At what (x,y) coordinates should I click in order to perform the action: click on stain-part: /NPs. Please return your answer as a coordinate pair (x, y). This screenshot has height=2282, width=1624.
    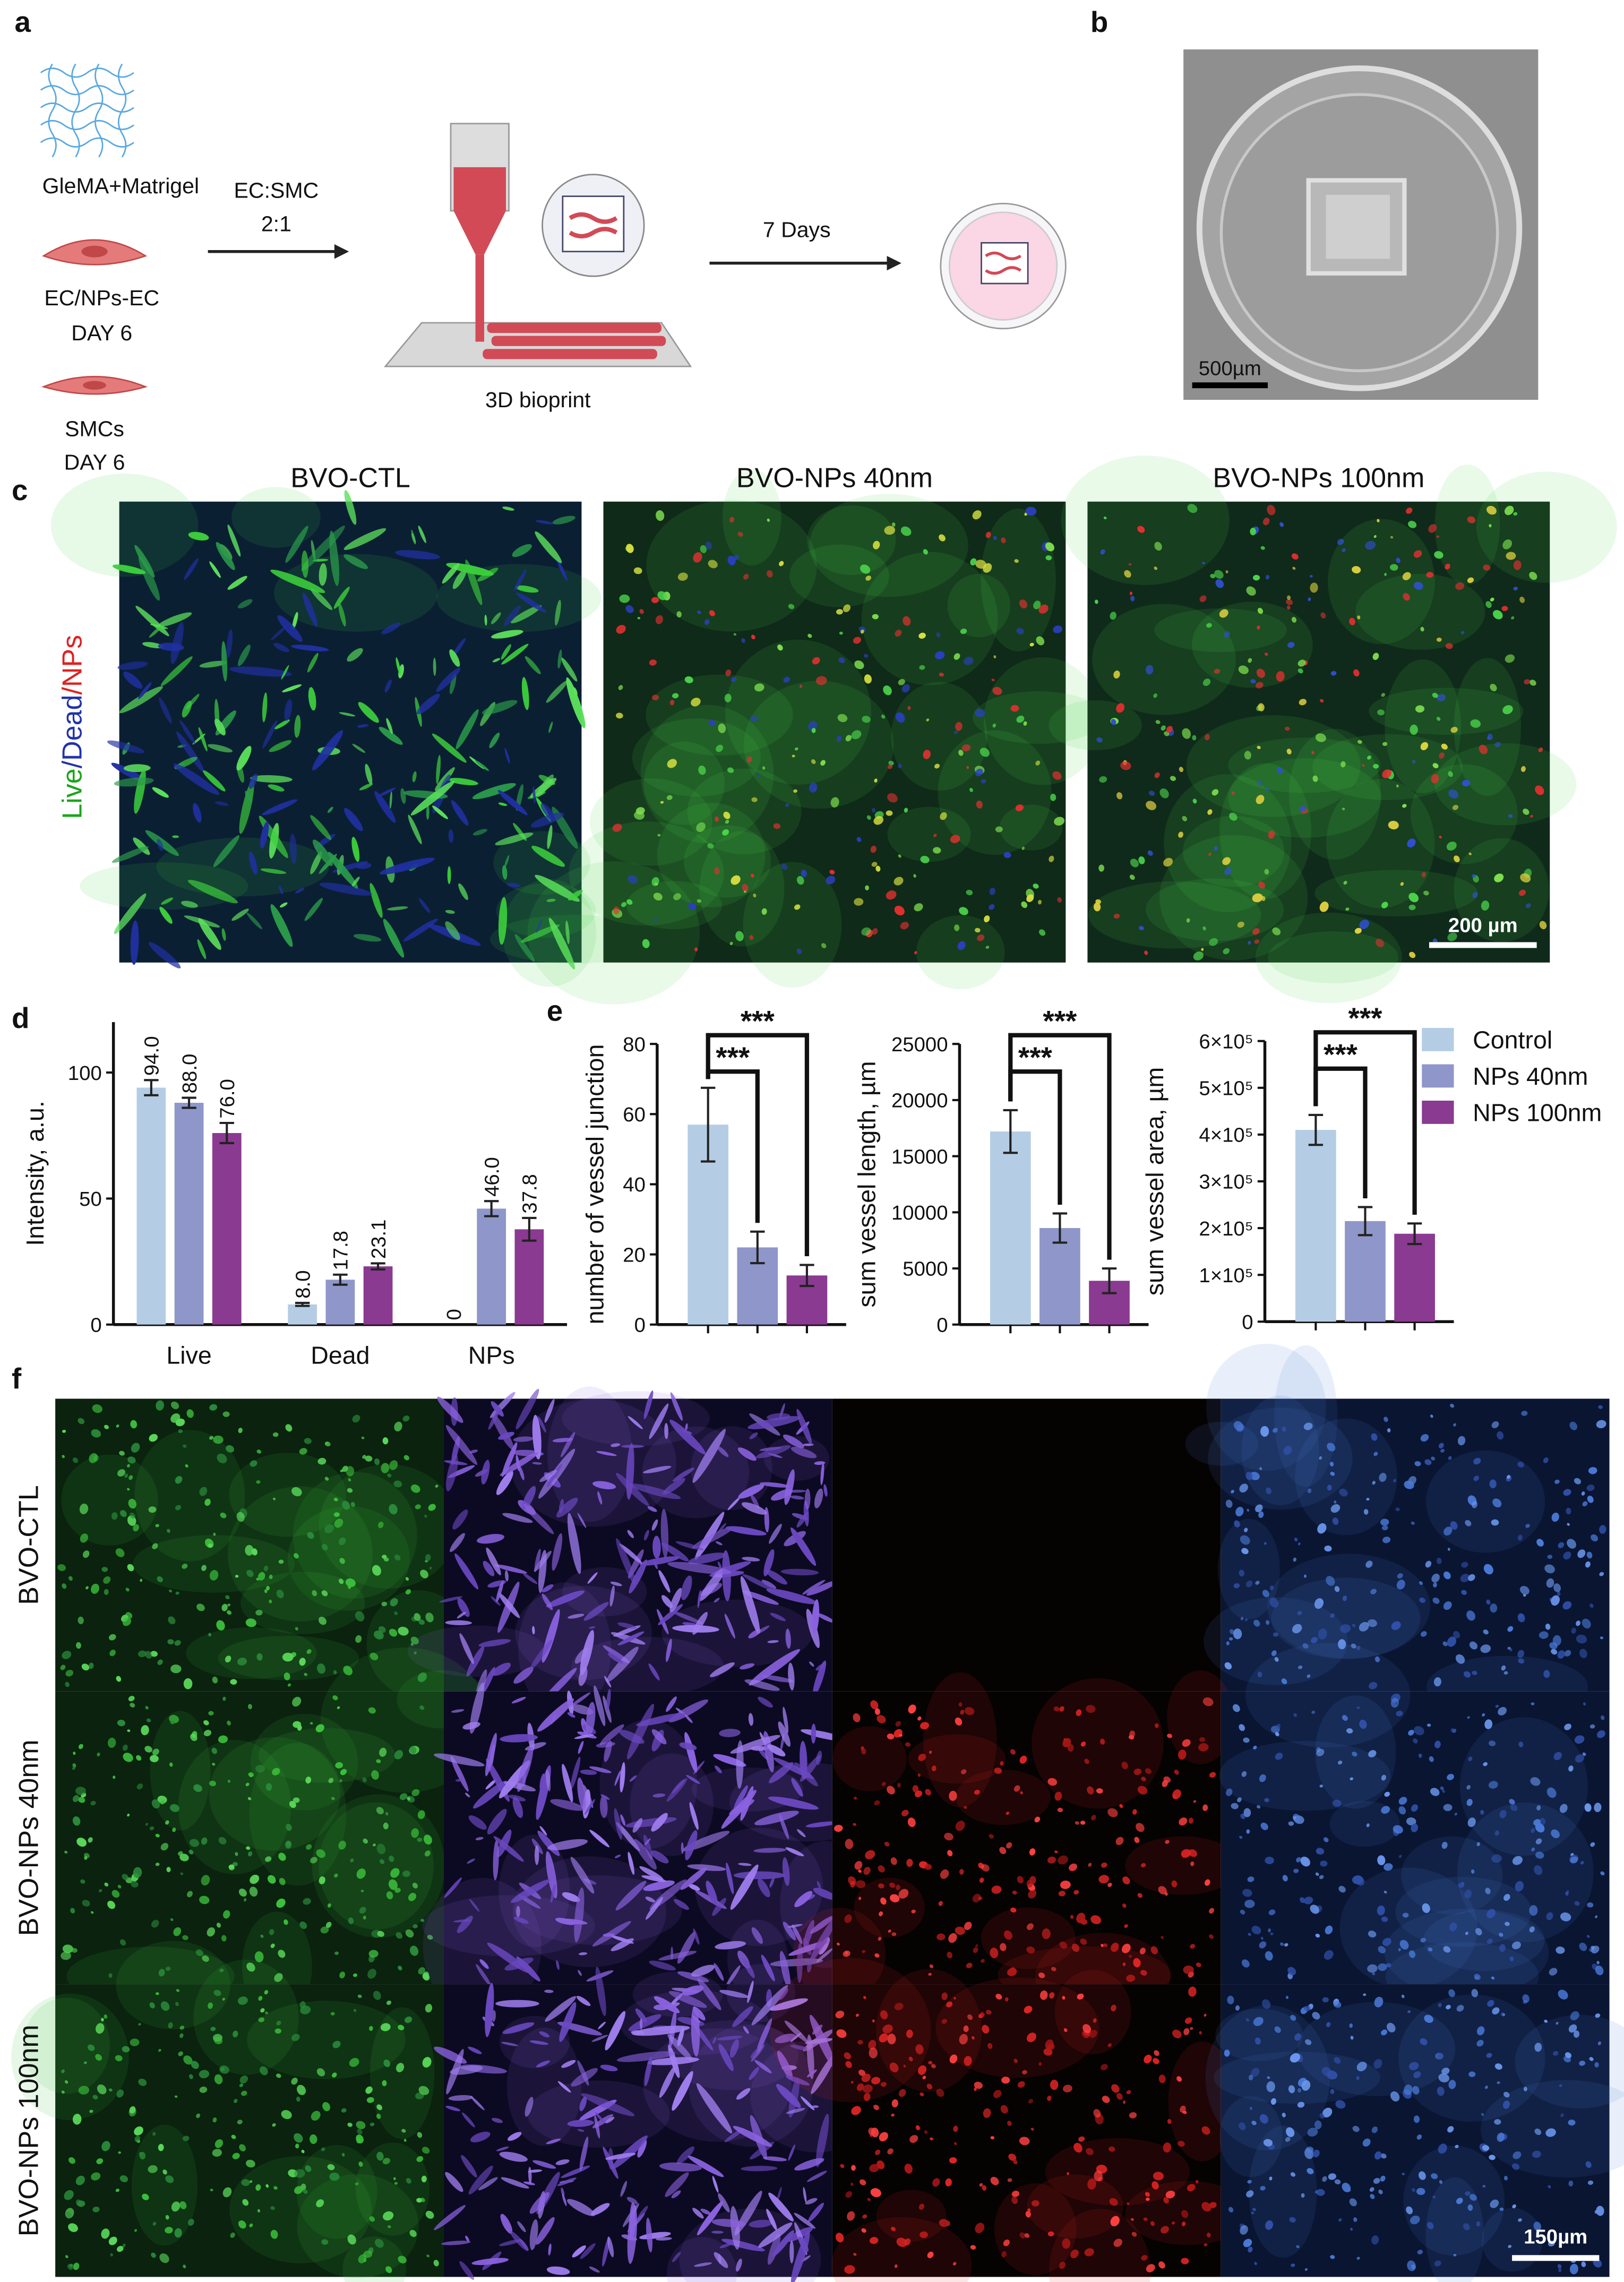
    Looking at the image, I should click on (72, 665).